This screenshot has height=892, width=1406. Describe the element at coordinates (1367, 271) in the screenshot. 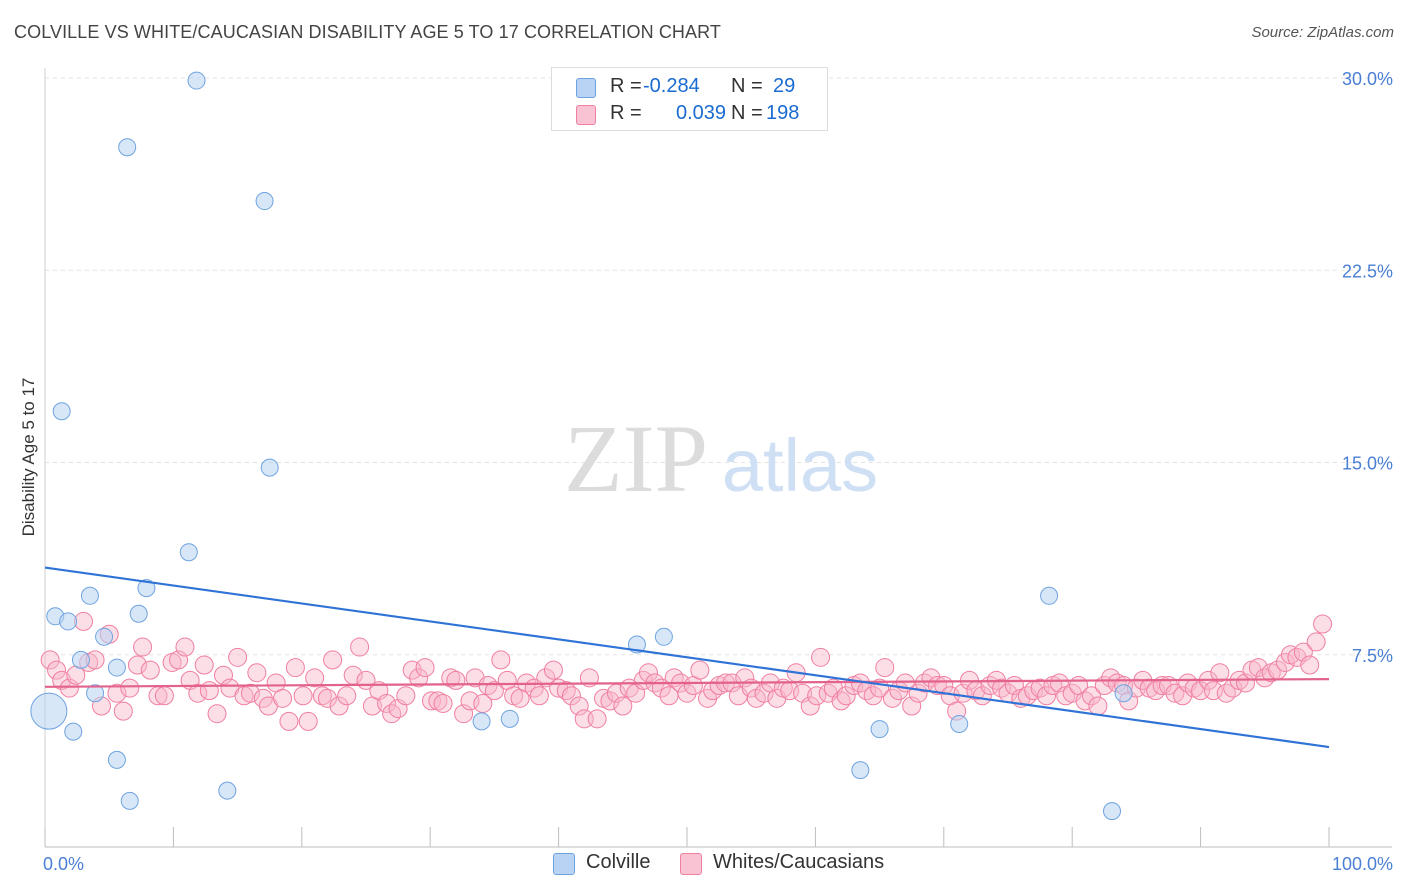

I see `y-tick-label-2: 22.5%` at that location.